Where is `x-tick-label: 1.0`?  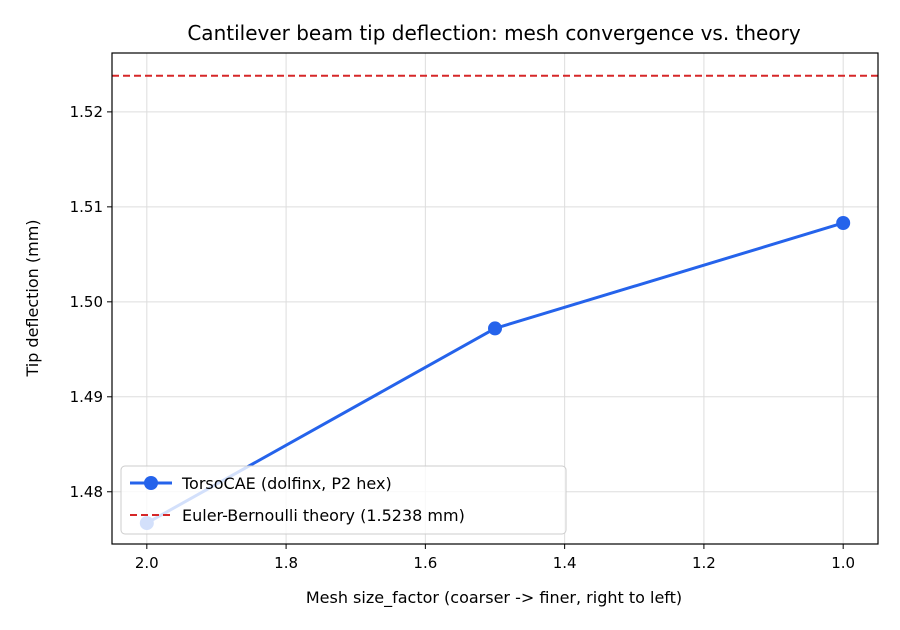
x-tick-label: 1.0 is located at coordinates (843, 563).